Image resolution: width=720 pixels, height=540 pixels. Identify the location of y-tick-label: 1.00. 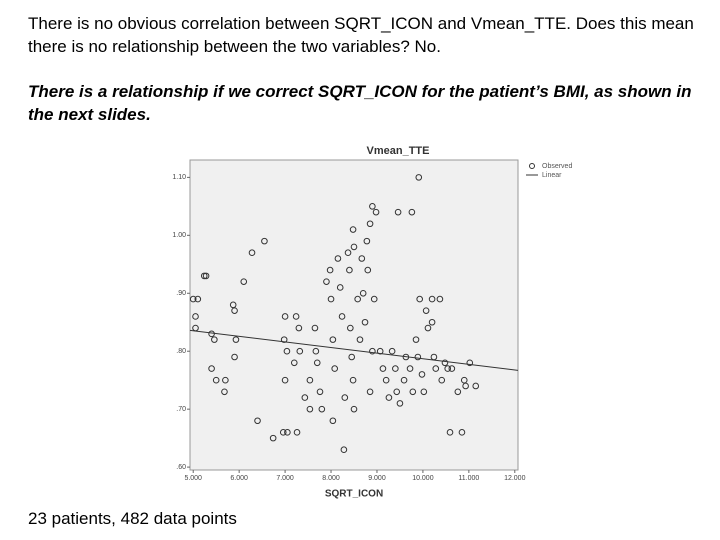
(179, 235).